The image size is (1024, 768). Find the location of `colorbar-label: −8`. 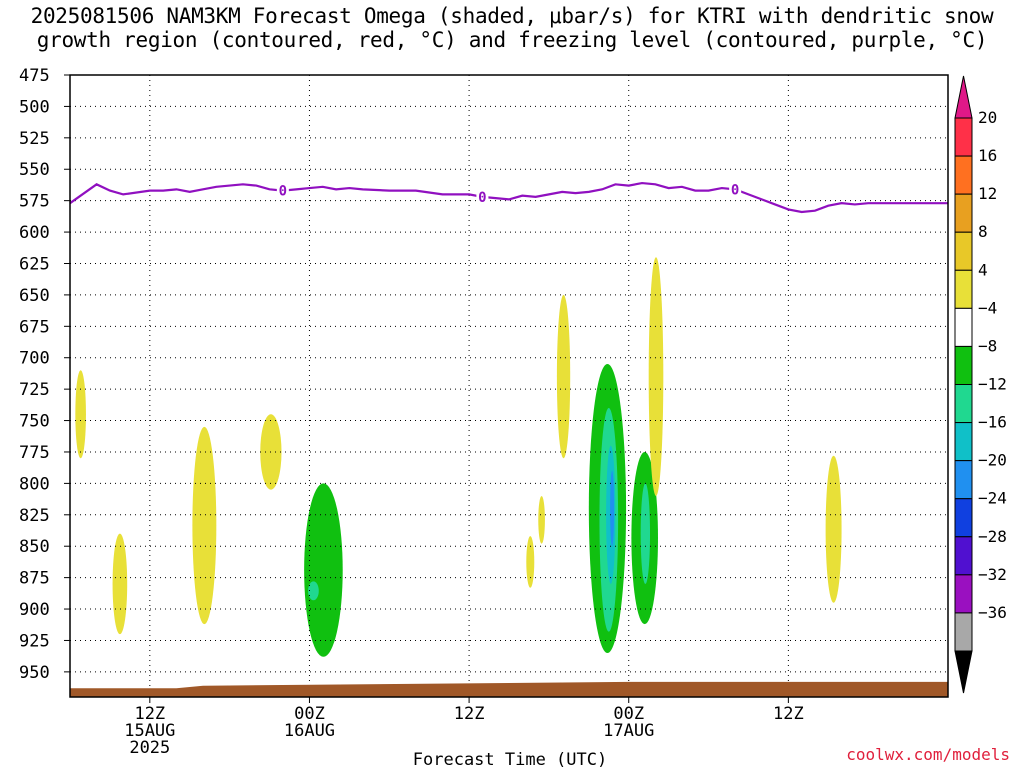

colorbar-label: −8 is located at coordinates (987, 345).